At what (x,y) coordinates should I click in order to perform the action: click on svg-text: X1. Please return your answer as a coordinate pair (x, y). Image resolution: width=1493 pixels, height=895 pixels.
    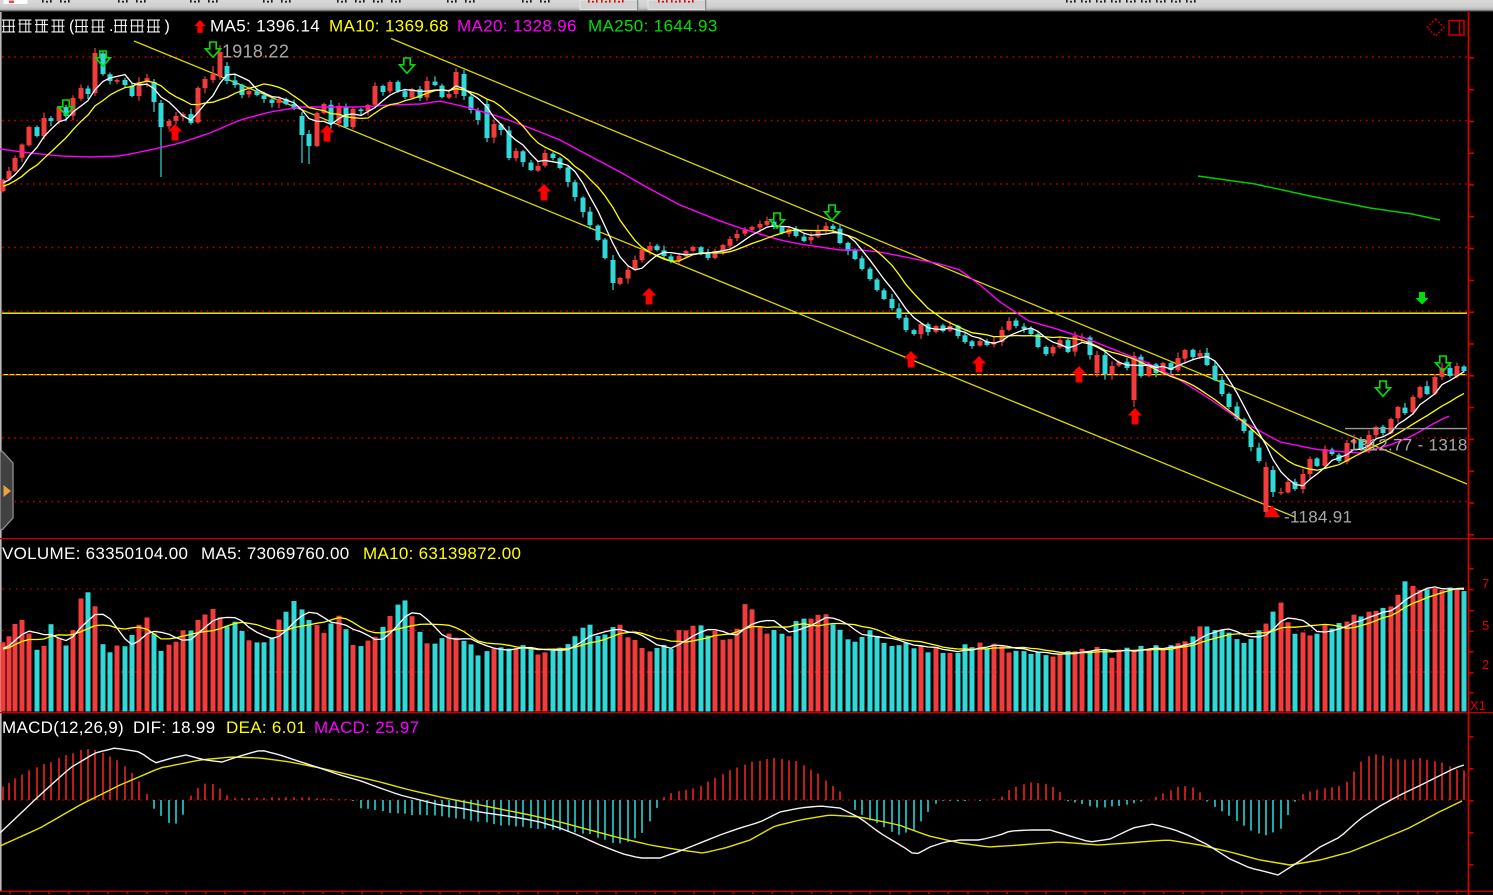
    Looking at the image, I should click on (1478, 705).